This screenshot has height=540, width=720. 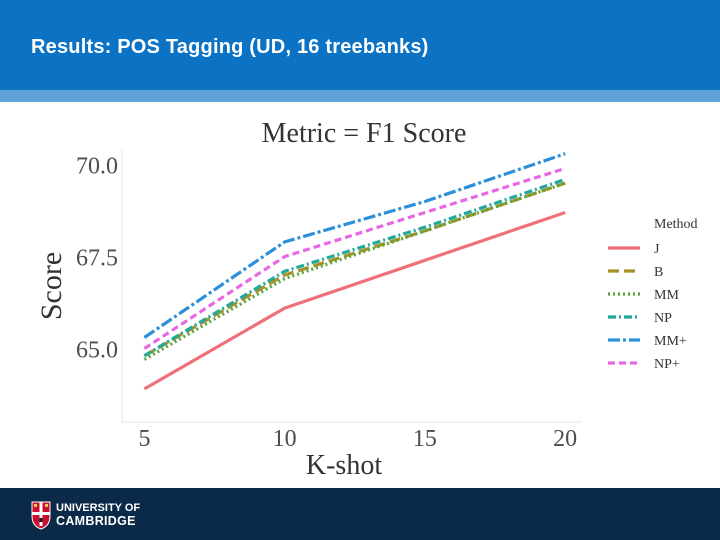 I want to click on y-tick-label: 67.5, so click(x=97, y=259).